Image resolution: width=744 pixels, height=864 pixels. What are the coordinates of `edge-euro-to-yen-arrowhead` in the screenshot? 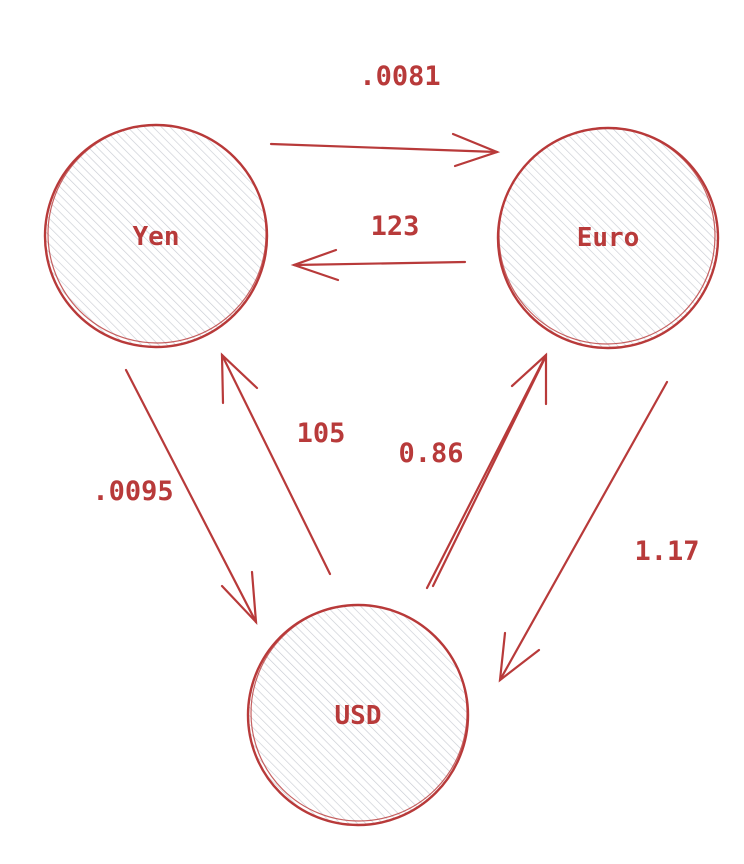 It's located at (315, 265).